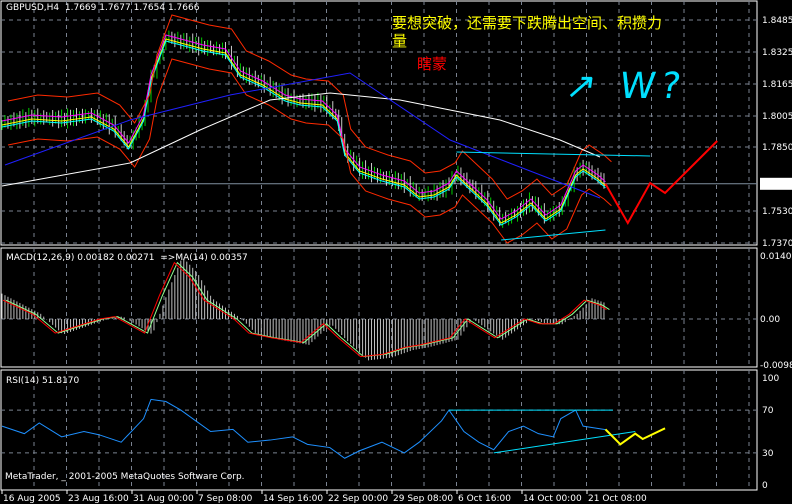 The image size is (792, 504). What do you see at coordinates (661, 183) in the screenshot?
I see `price-projection-red` at bounding box center [661, 183].